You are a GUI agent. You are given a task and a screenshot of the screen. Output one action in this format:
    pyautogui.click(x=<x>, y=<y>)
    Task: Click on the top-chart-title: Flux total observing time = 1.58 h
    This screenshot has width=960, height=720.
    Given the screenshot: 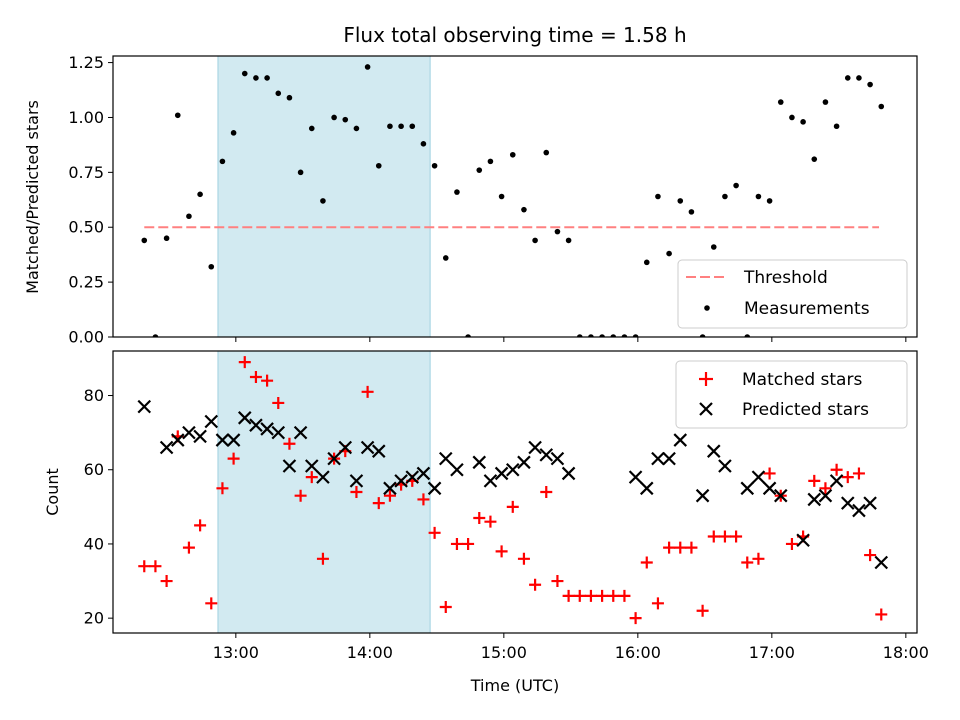 What is the action you would take?
    pyautogui.click(x=514, y=35)
    